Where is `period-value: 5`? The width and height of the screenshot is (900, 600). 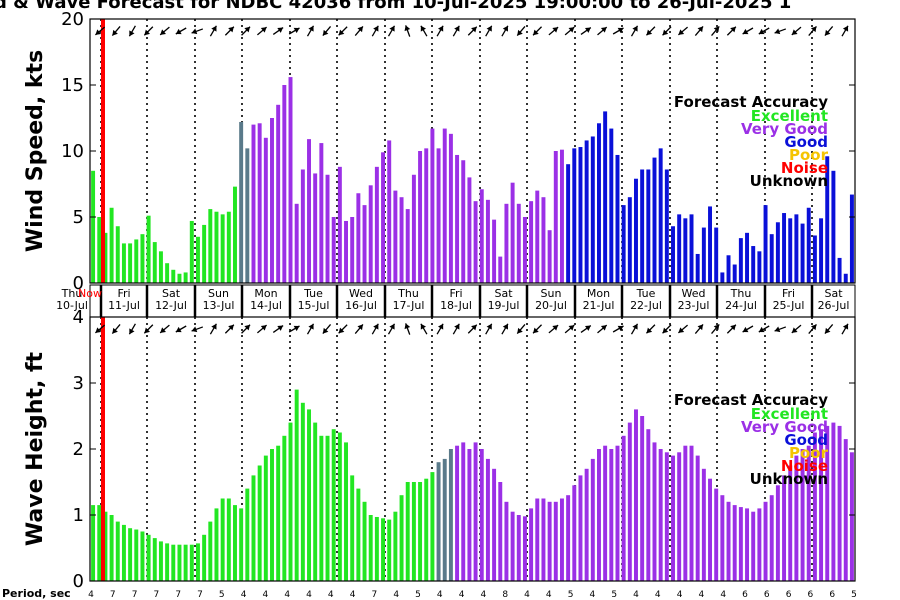 period-value: 5 is located at coordinates (222, 595).